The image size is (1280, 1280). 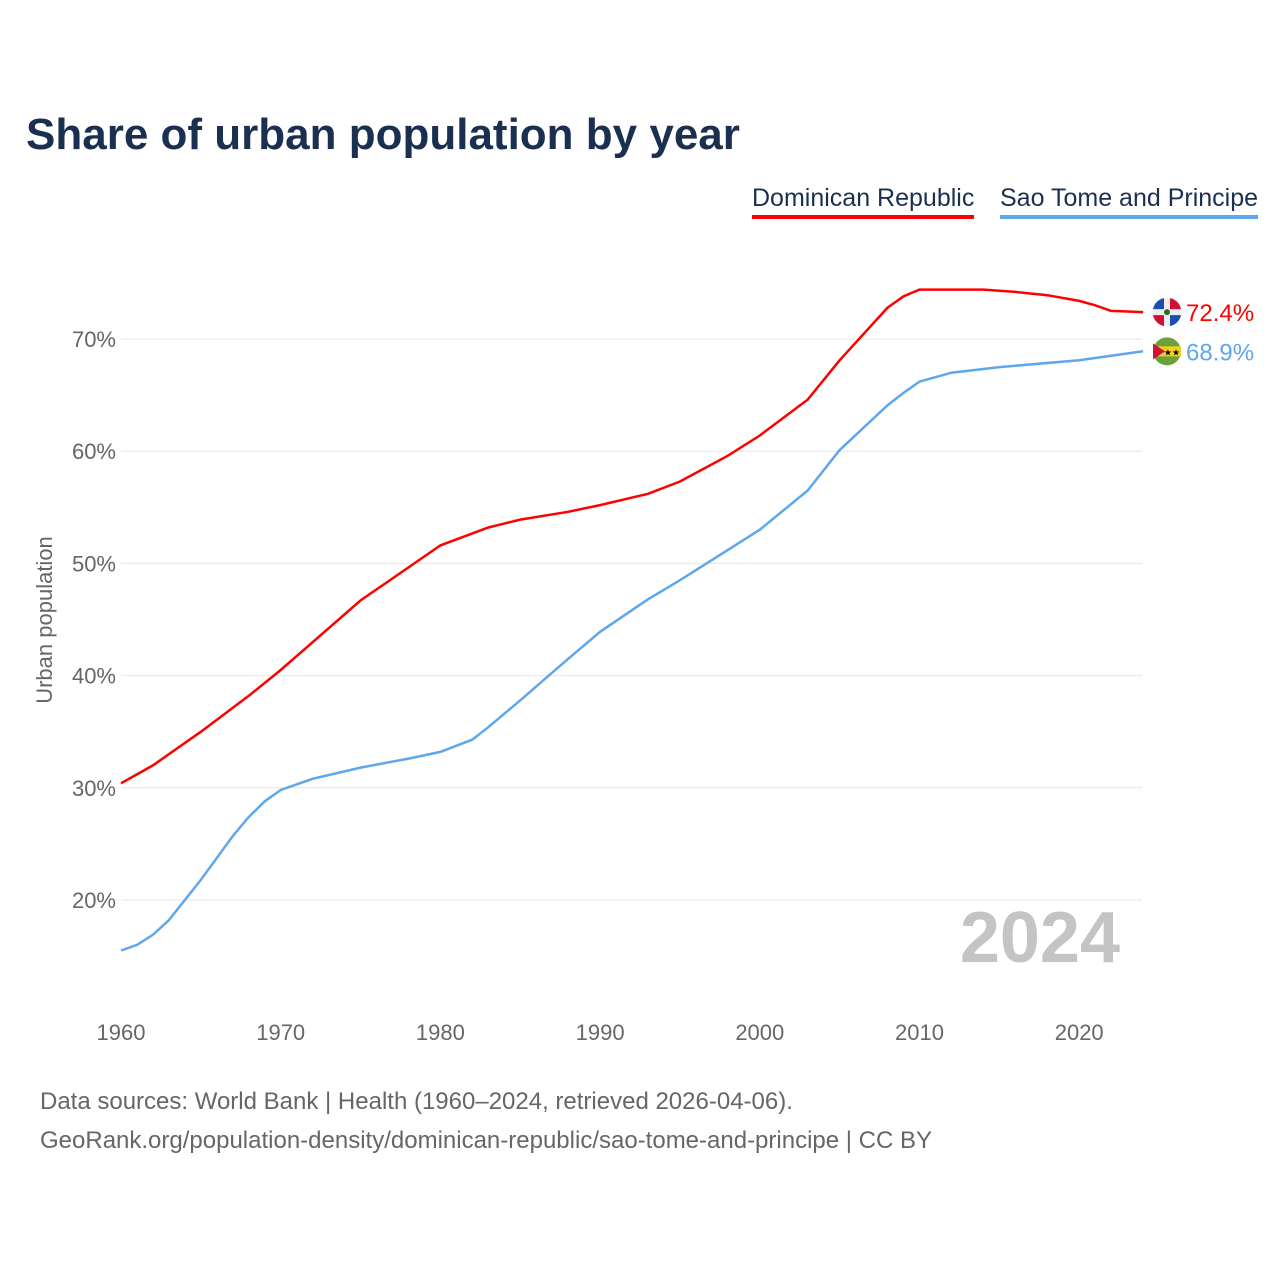 What do you see at coordinates (1129, 201) in the screenshot?
I see `legend-sao-tome: Sao Tome and Principe` at bounding box center [1129, 201].